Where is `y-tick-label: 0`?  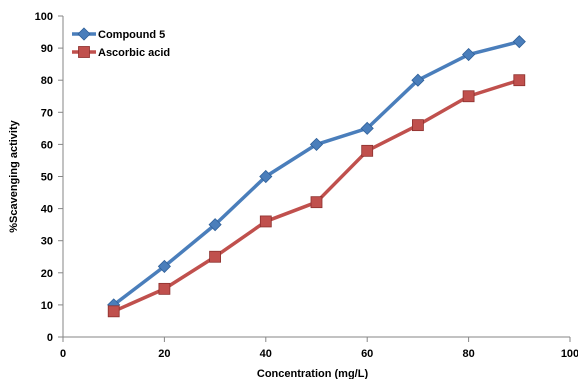 y-tick-label: 0 is located at coordinates (50, 338).